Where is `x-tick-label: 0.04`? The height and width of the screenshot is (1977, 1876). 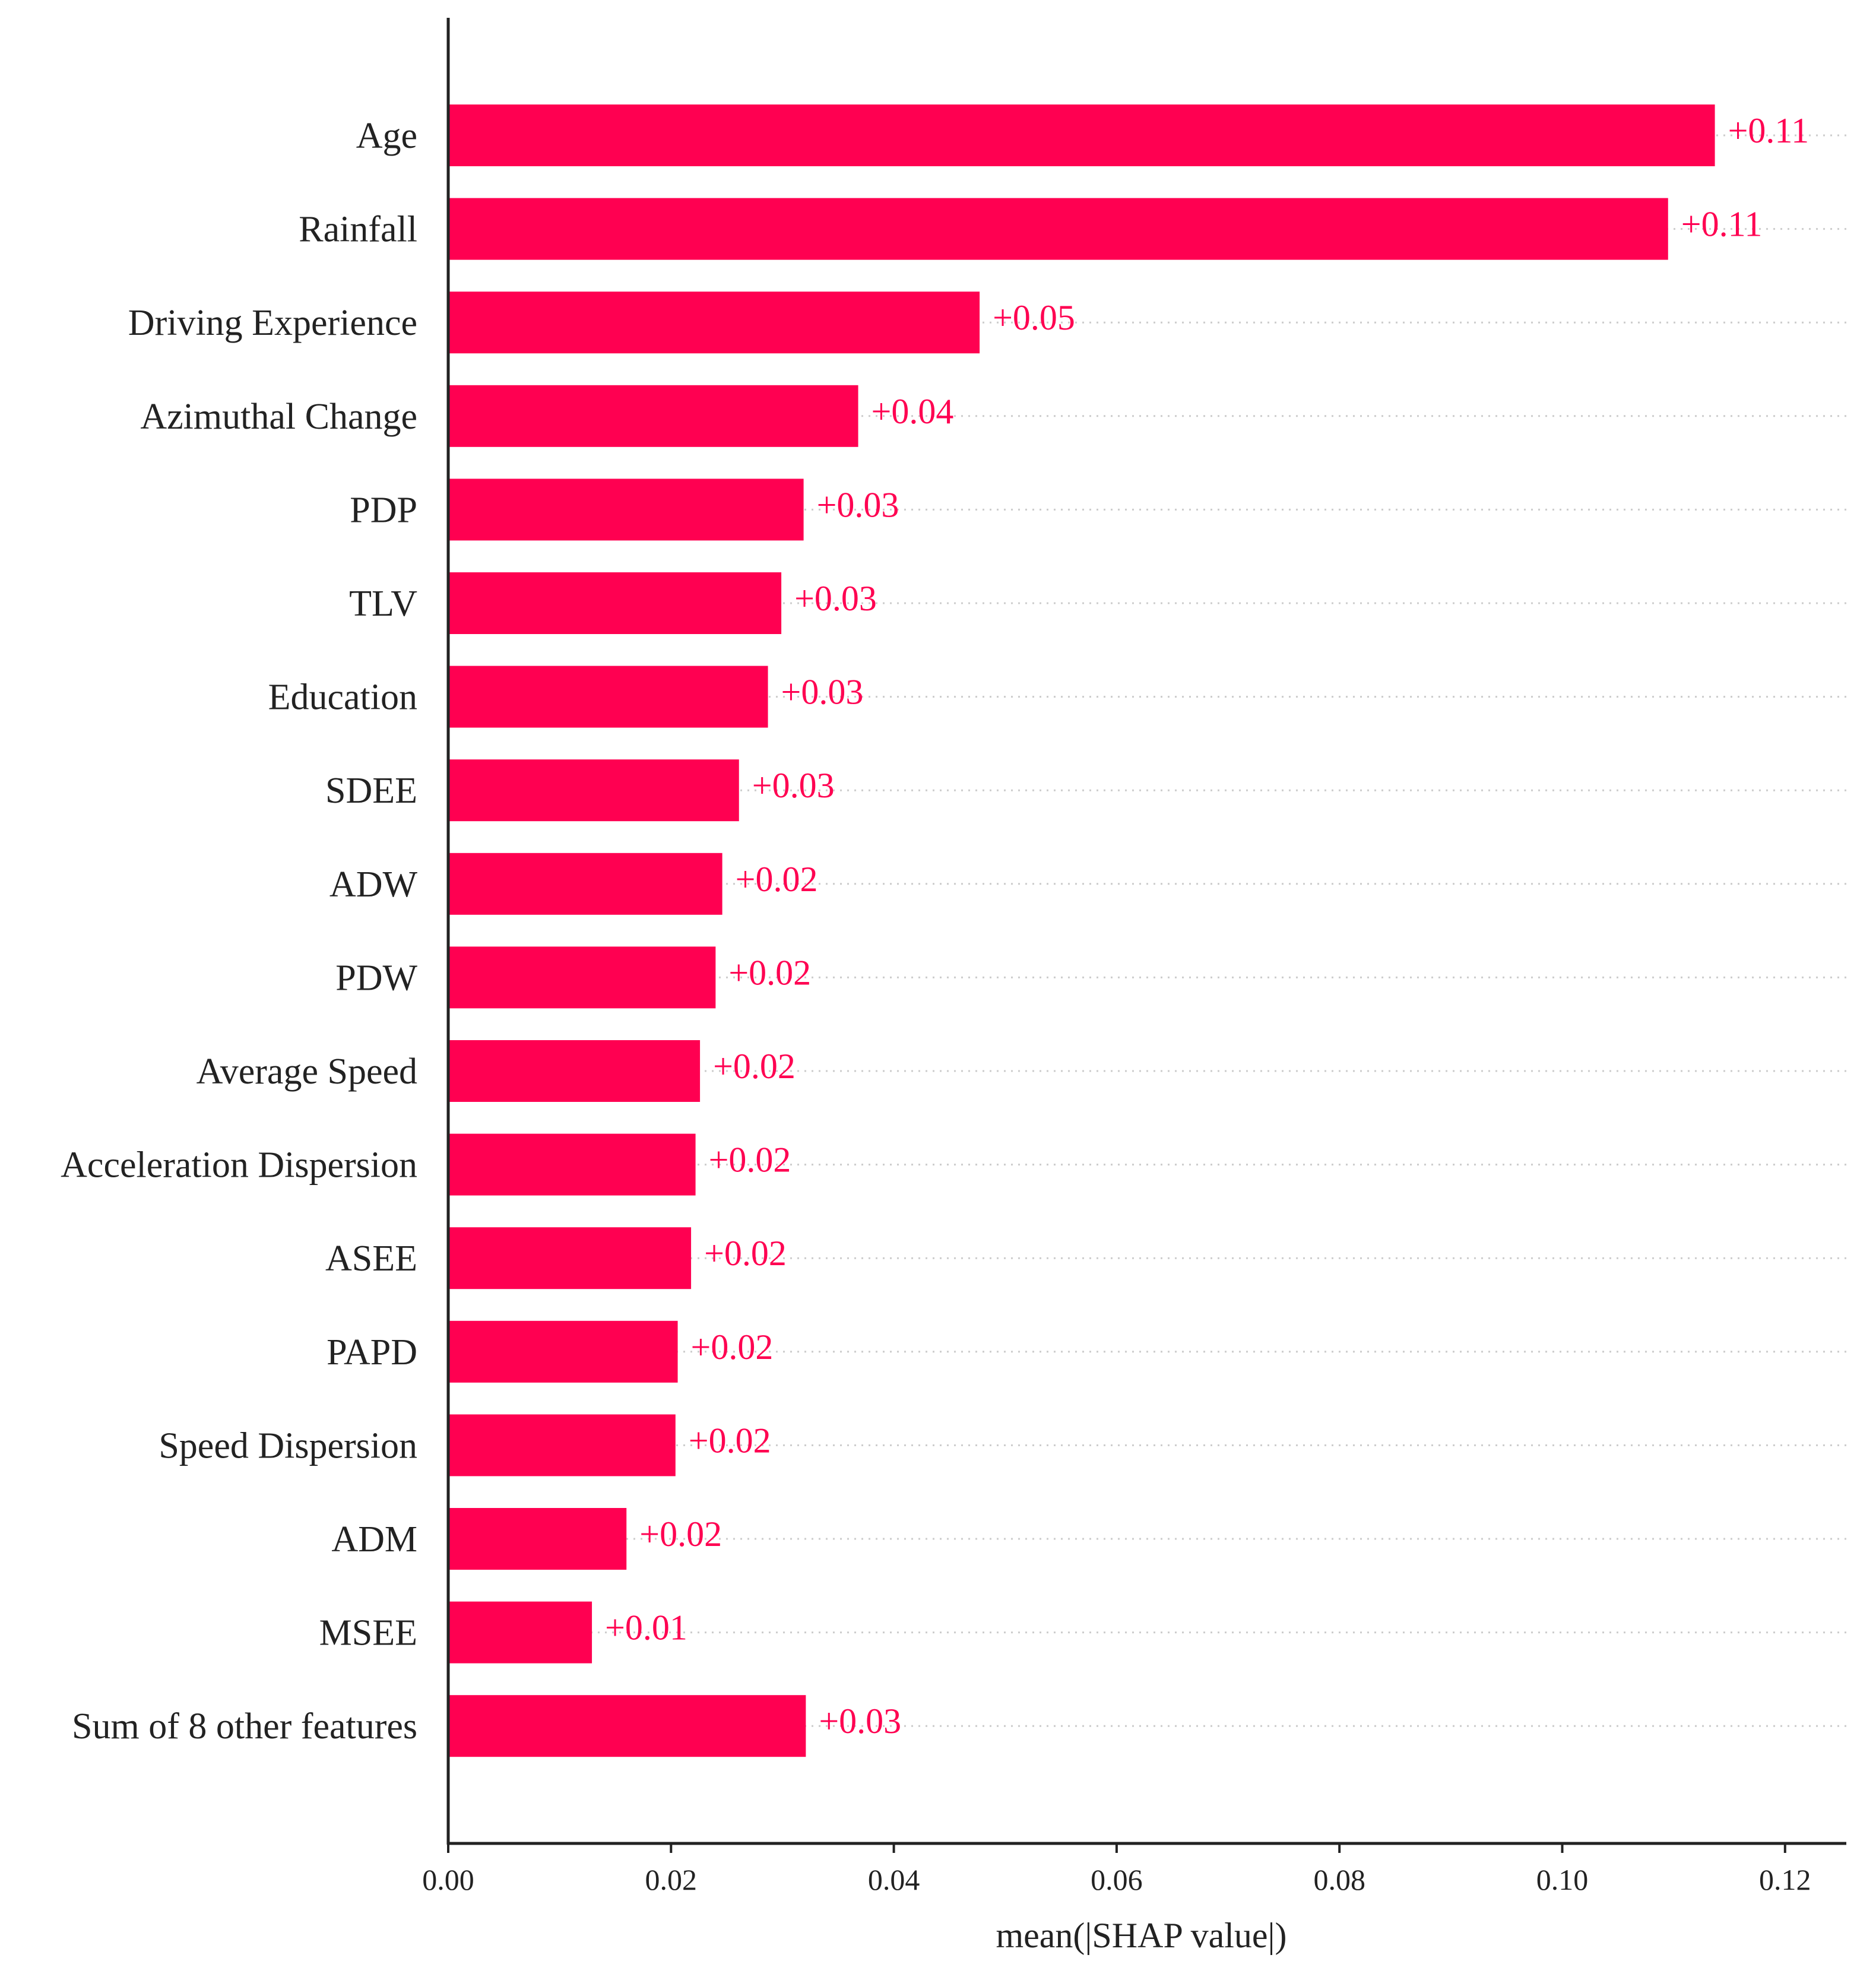
x-tick-label: 0.04 is located at coordinates (894, 1879).